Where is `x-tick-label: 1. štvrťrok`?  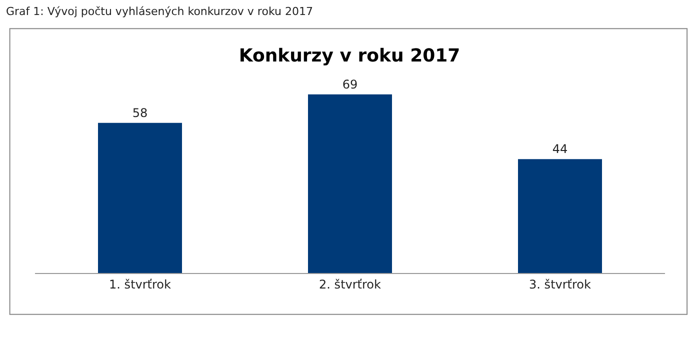 x-tick-label: 1. štvrťrok is located at coordinates (140, 284).